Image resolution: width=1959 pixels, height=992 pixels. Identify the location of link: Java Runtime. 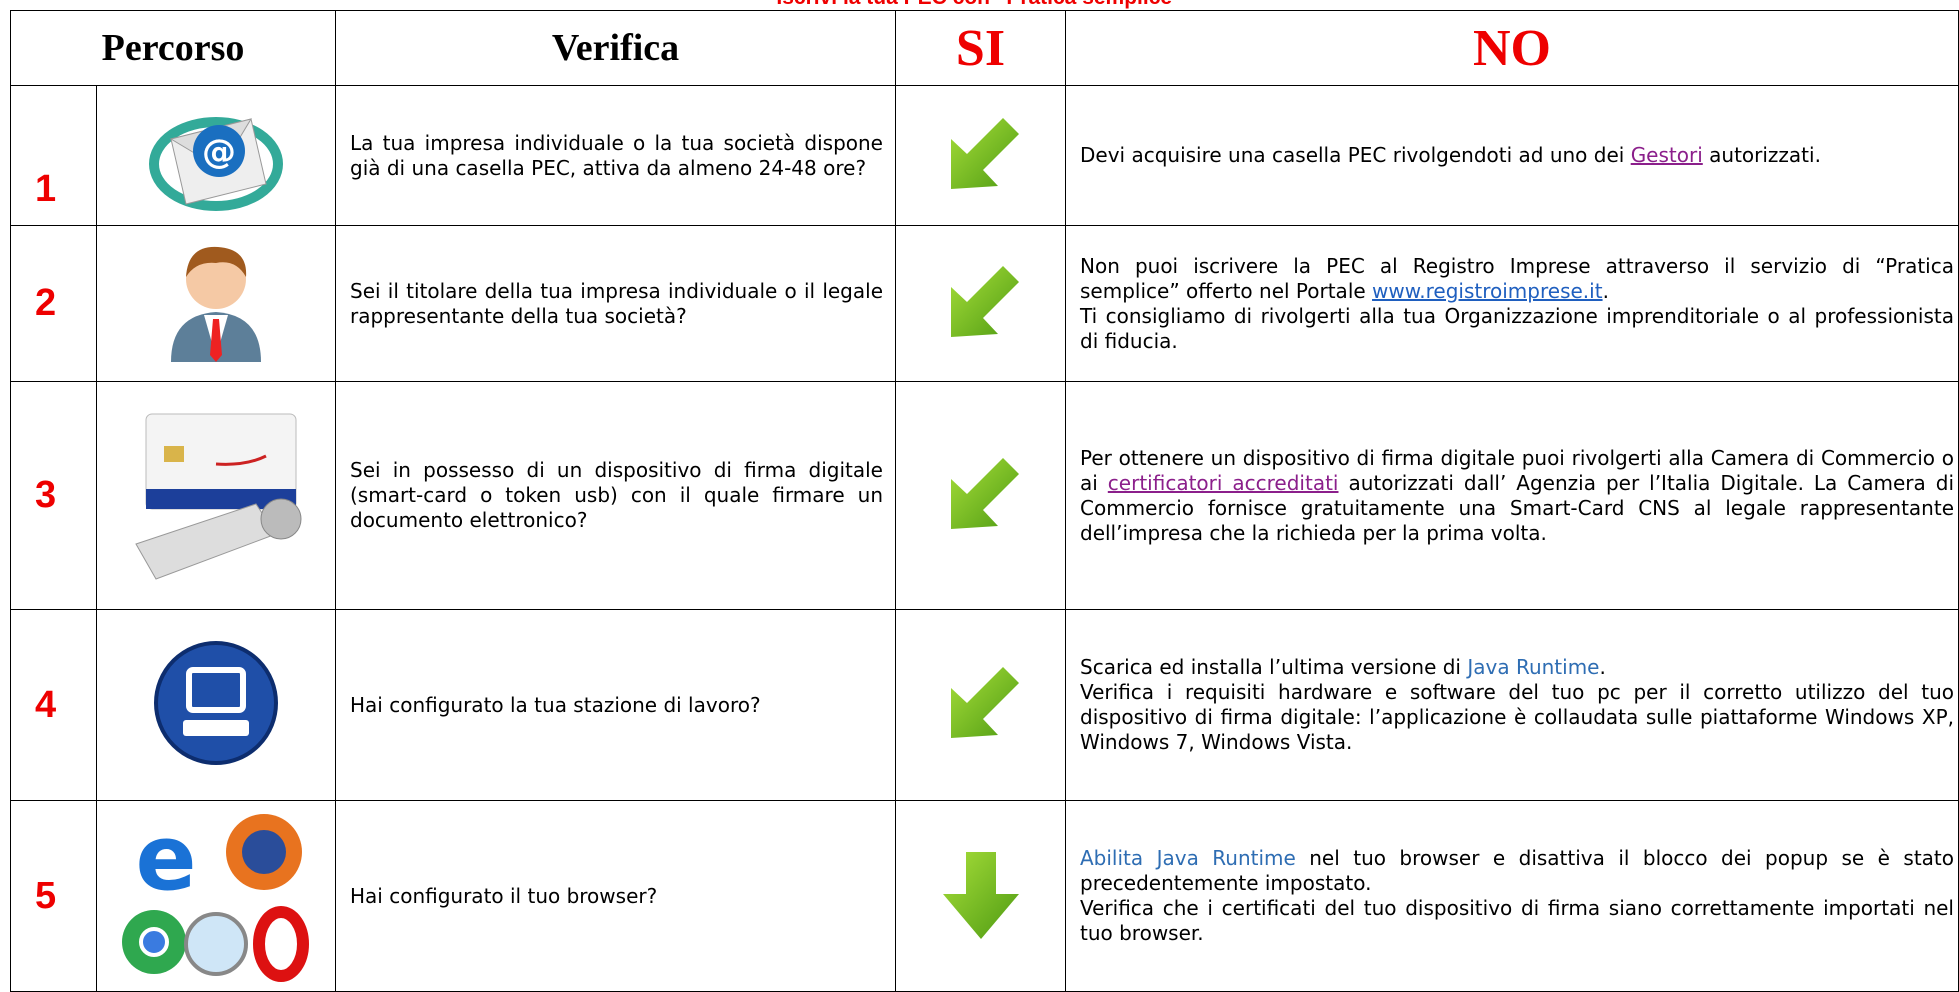
(1533, 667).